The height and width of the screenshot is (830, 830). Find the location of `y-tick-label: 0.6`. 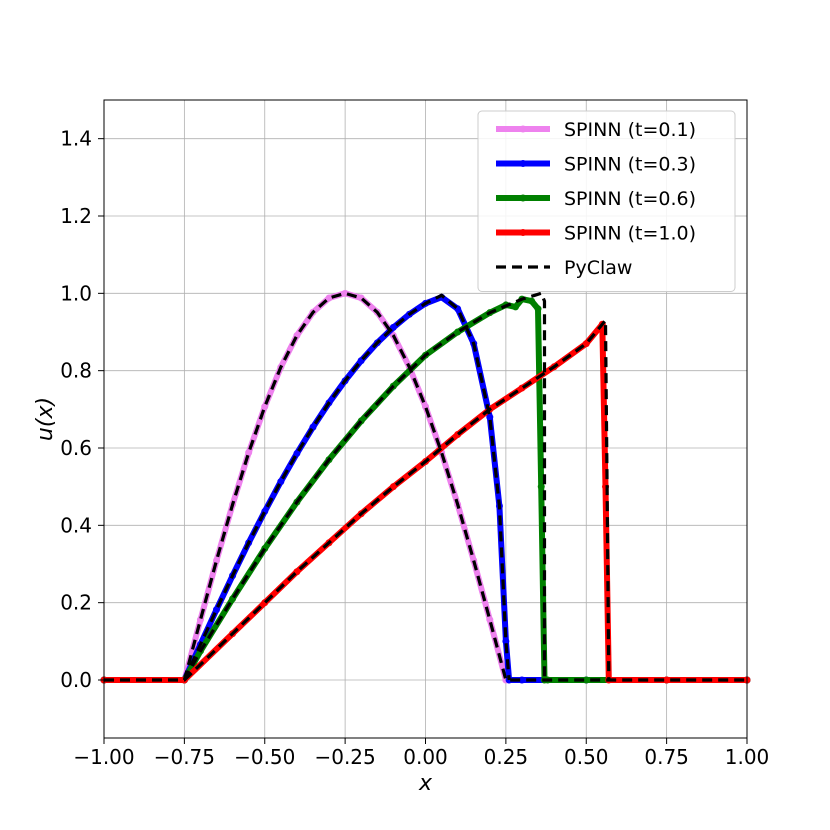

y-tick-label: 0.6 is located at coordinates (76, 448).